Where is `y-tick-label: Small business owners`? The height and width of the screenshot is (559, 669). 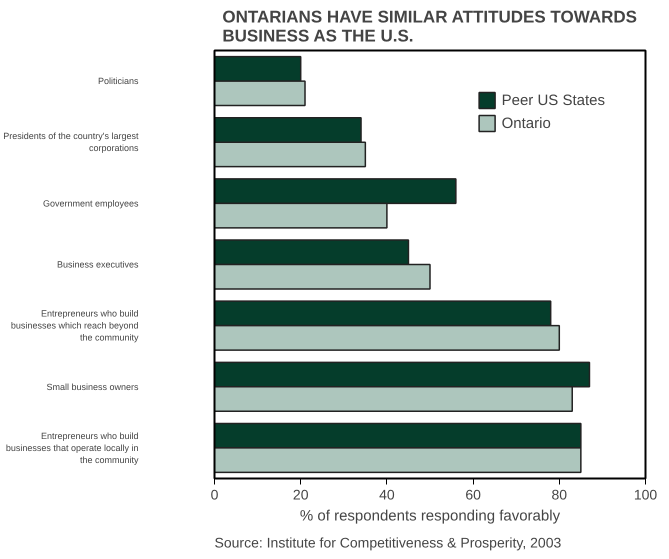 y-tick-label: Small business owners is located at coordinates (92, 387).